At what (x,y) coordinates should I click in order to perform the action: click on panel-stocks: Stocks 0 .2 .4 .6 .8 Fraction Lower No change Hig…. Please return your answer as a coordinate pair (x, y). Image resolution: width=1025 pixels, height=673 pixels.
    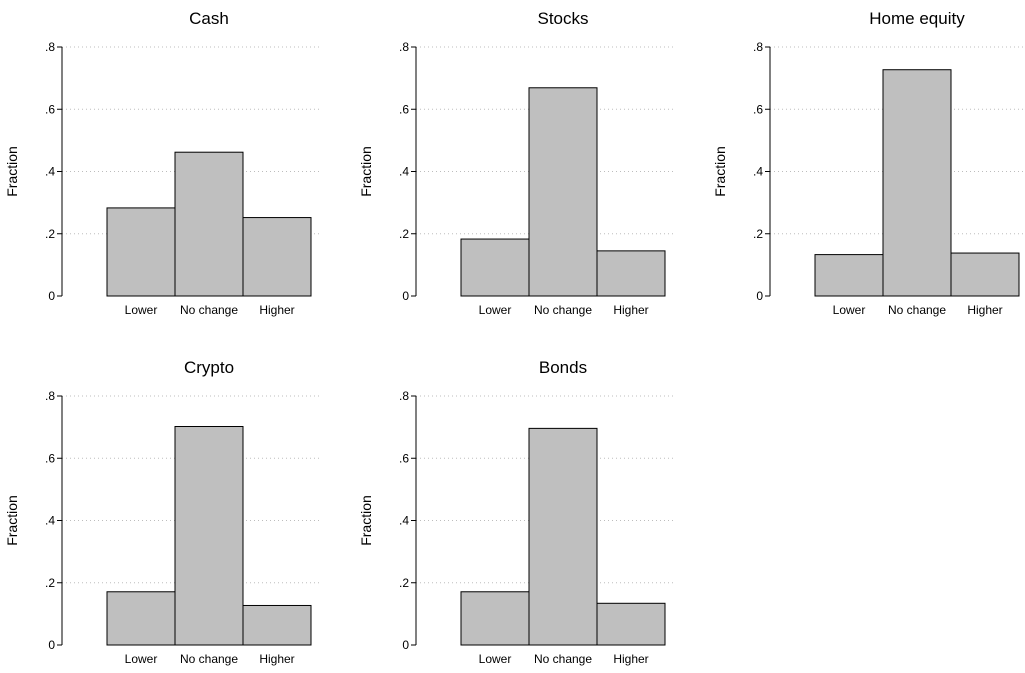
    Looking at the image, I should click on (517, 163).